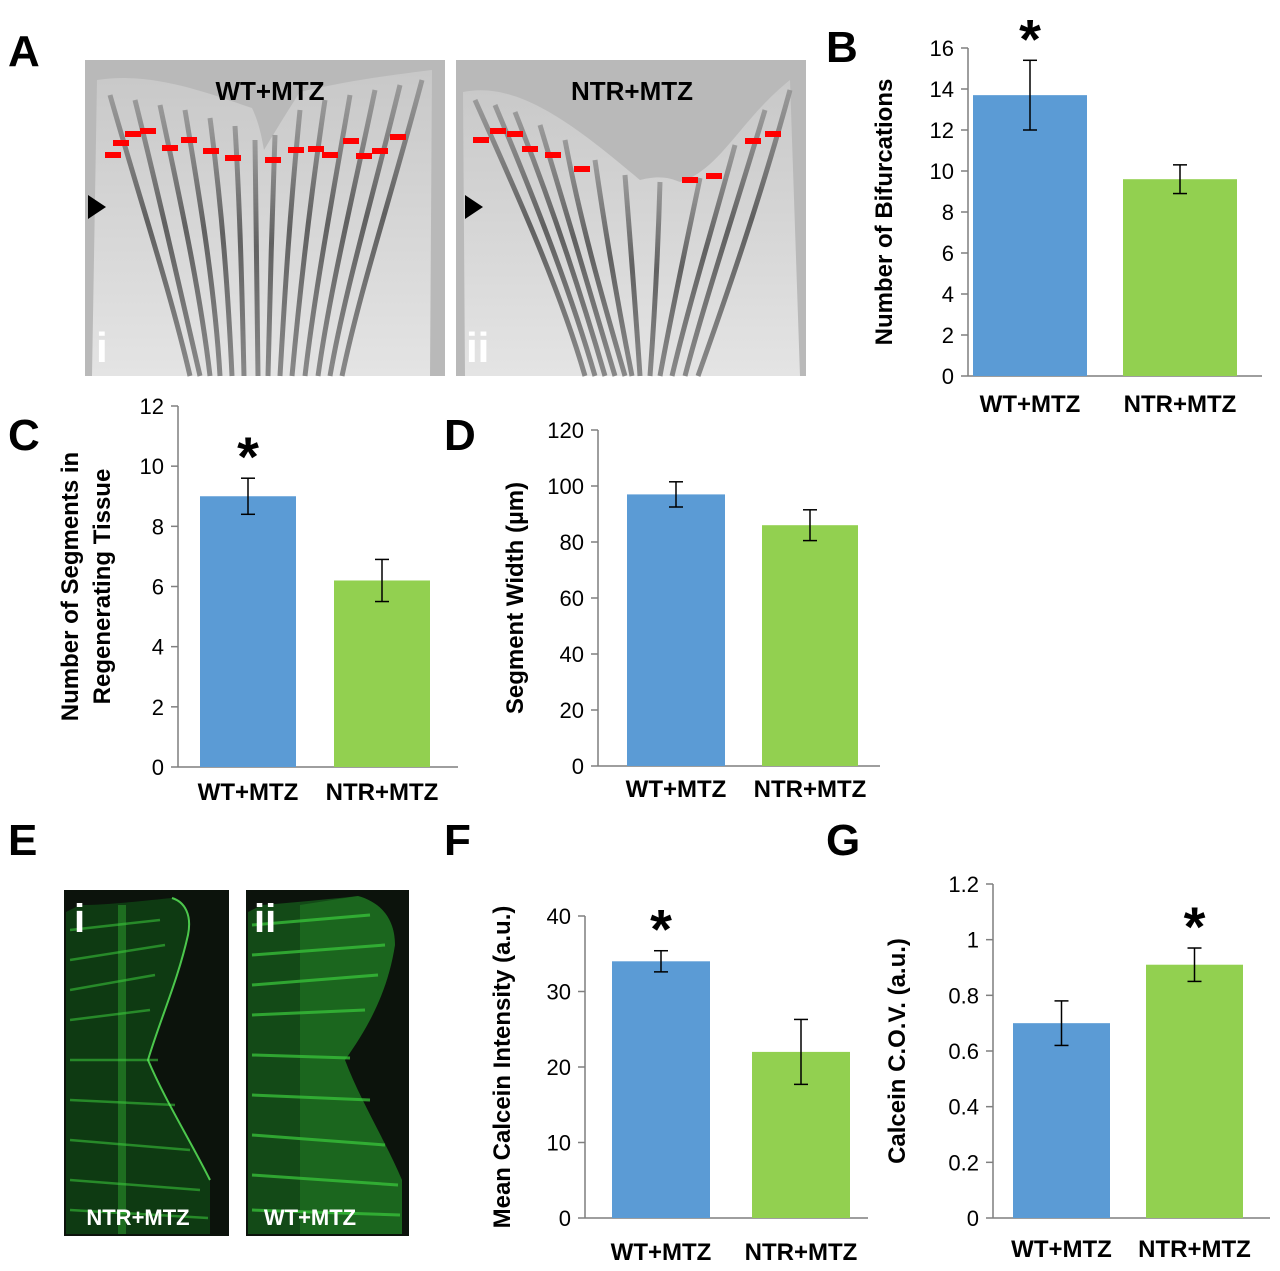  I want to click on panel-letter: C, so click(24, 435).